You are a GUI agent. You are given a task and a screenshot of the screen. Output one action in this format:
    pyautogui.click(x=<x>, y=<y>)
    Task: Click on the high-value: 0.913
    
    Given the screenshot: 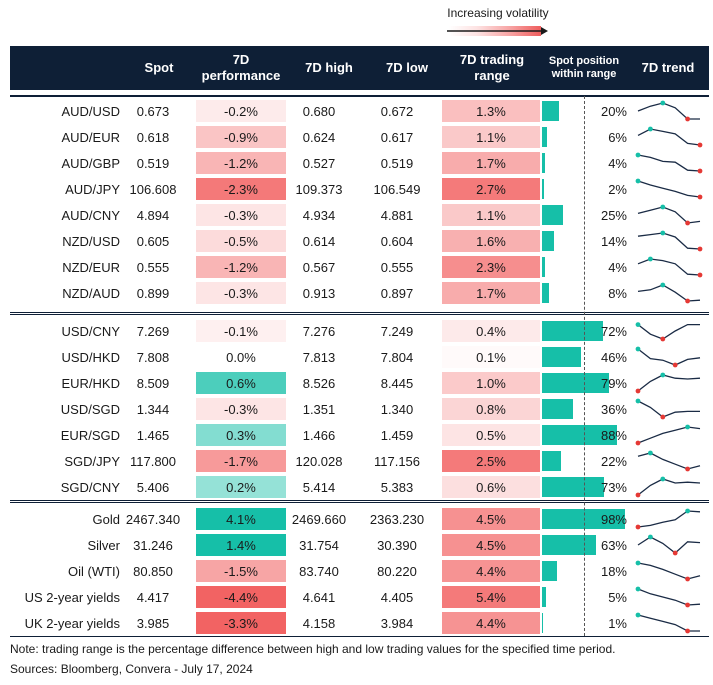 What is the action you would take?
    pyautogui.click(x=319, y=293)
    